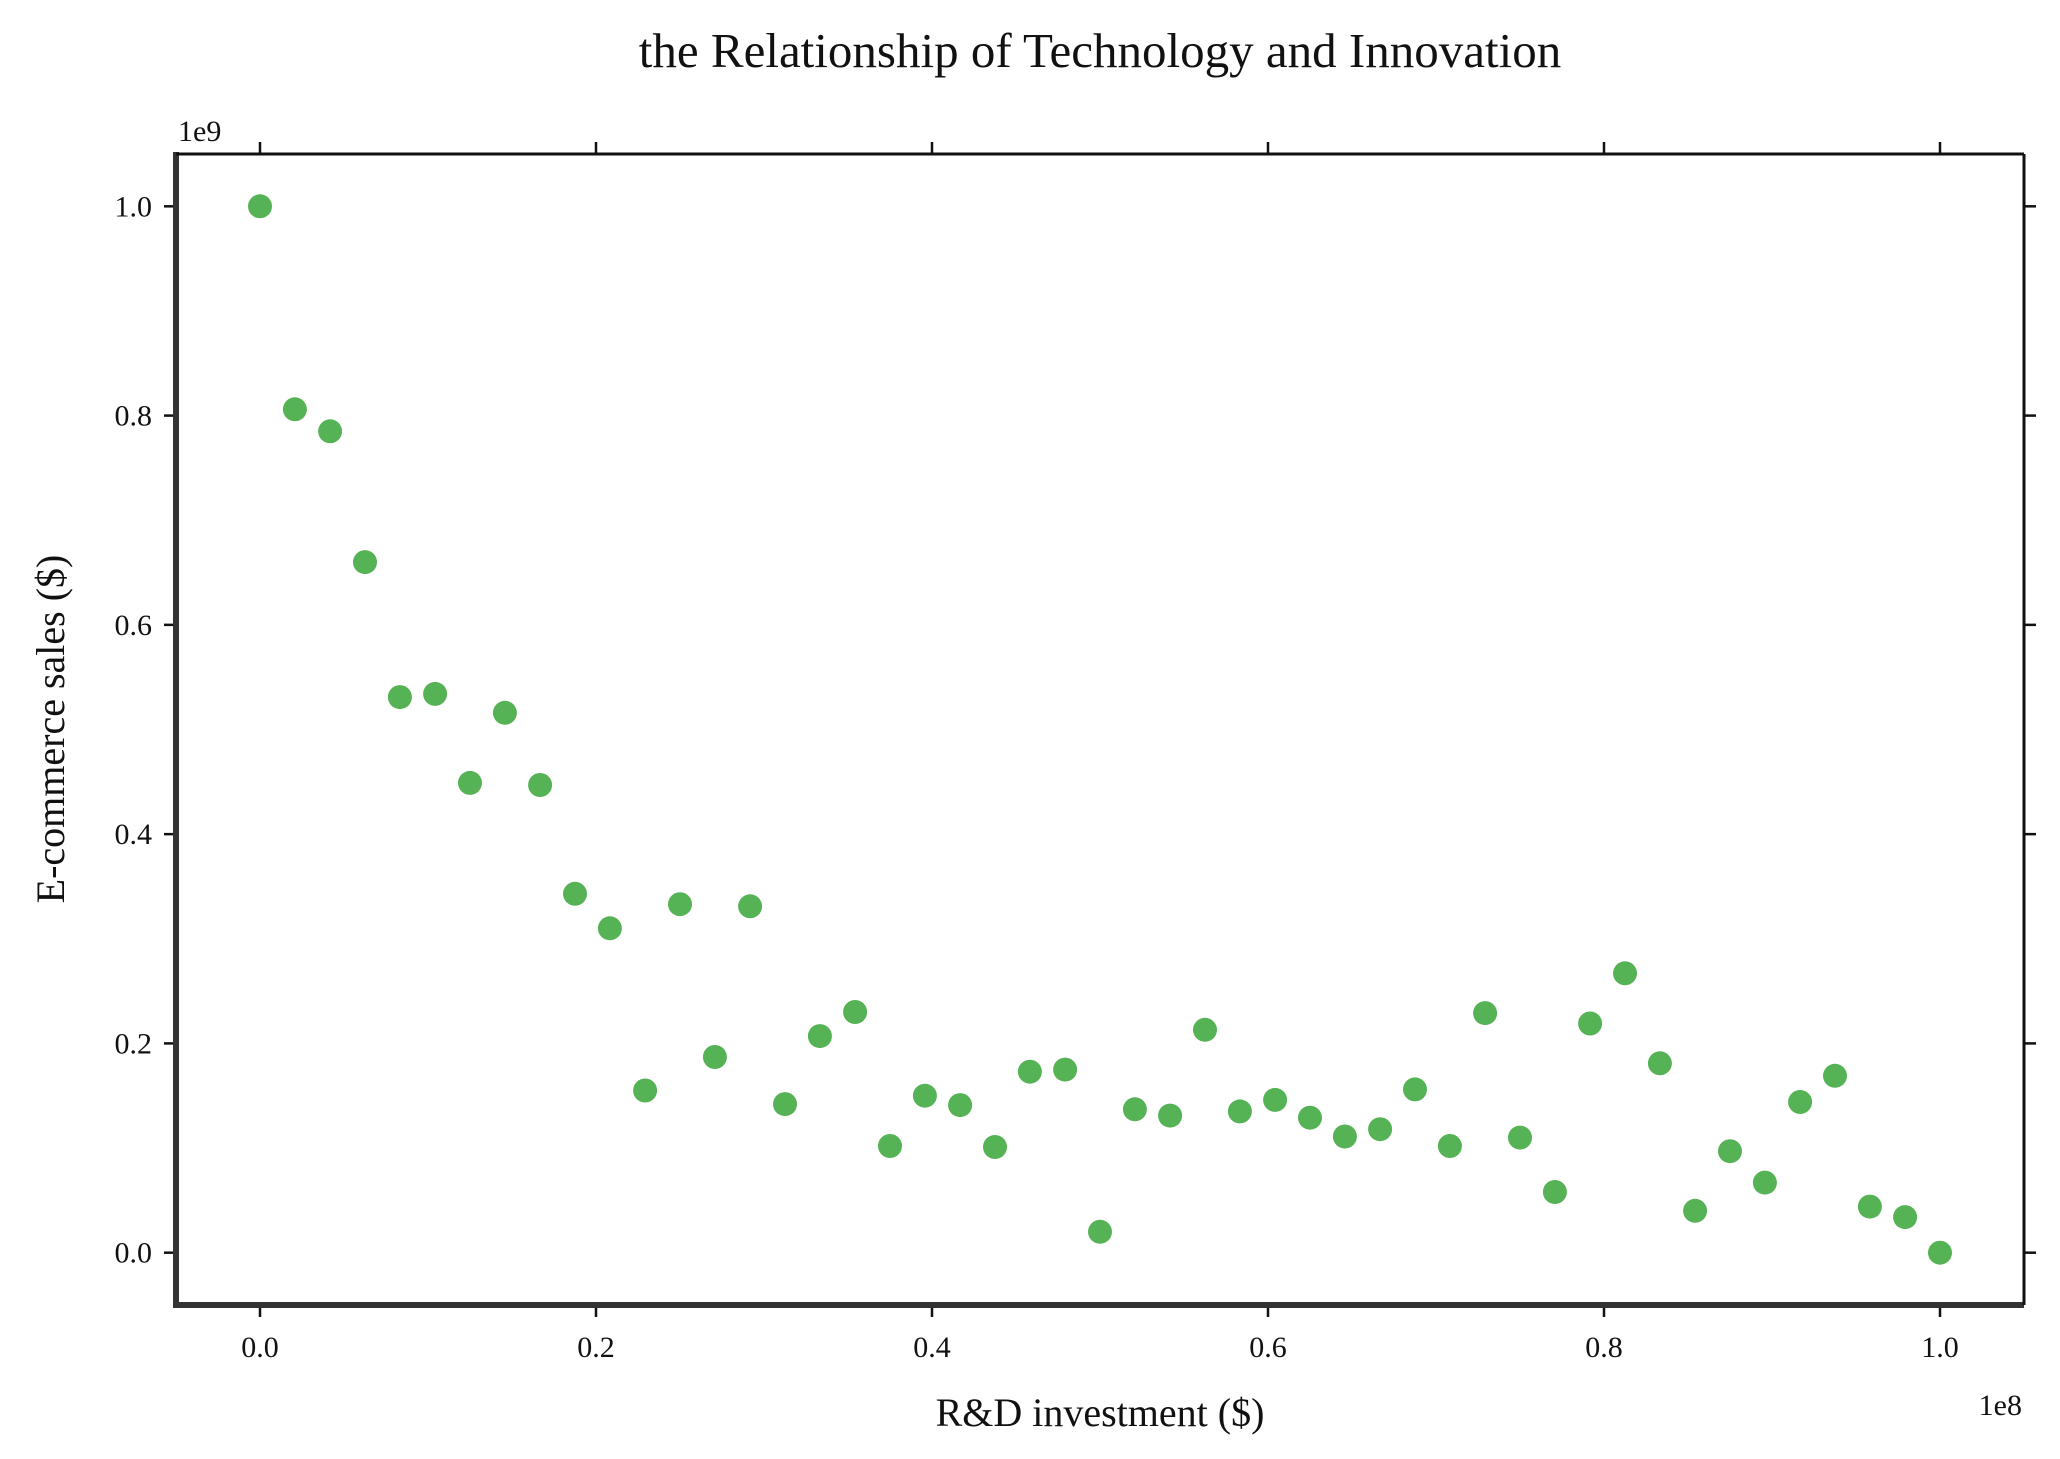 The image size is (2060, 1459). What do you see at coordinates (1268, 1347) in the screenshot?
I see `x-tick-label: 0.6` at bounding box center [1268, 1347].